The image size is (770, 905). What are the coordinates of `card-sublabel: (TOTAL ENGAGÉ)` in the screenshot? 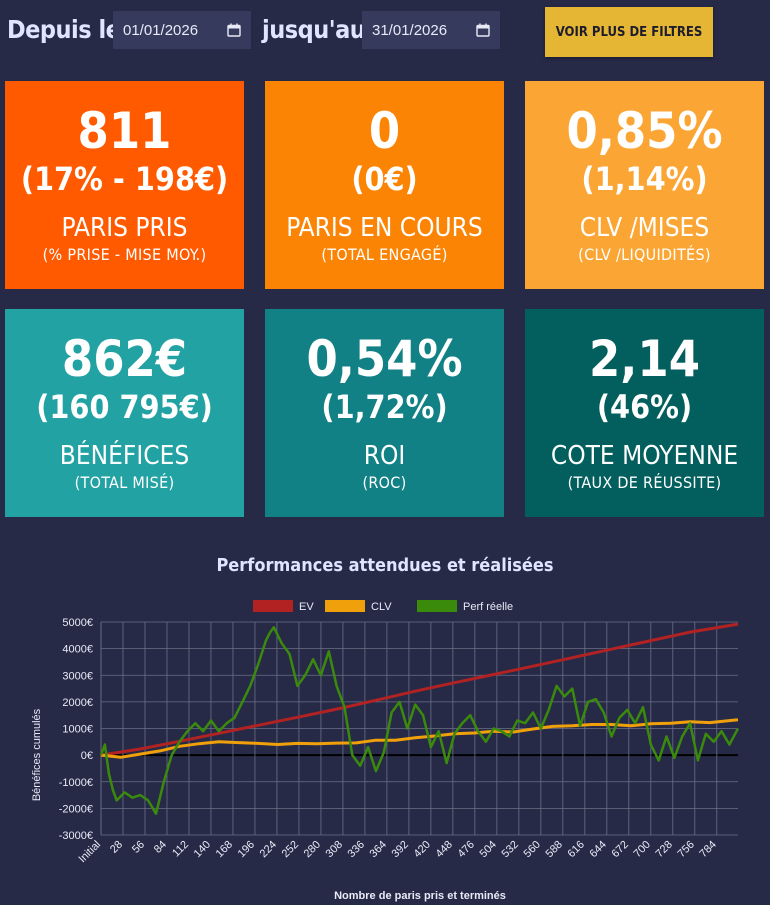 It's located at (384, 254).